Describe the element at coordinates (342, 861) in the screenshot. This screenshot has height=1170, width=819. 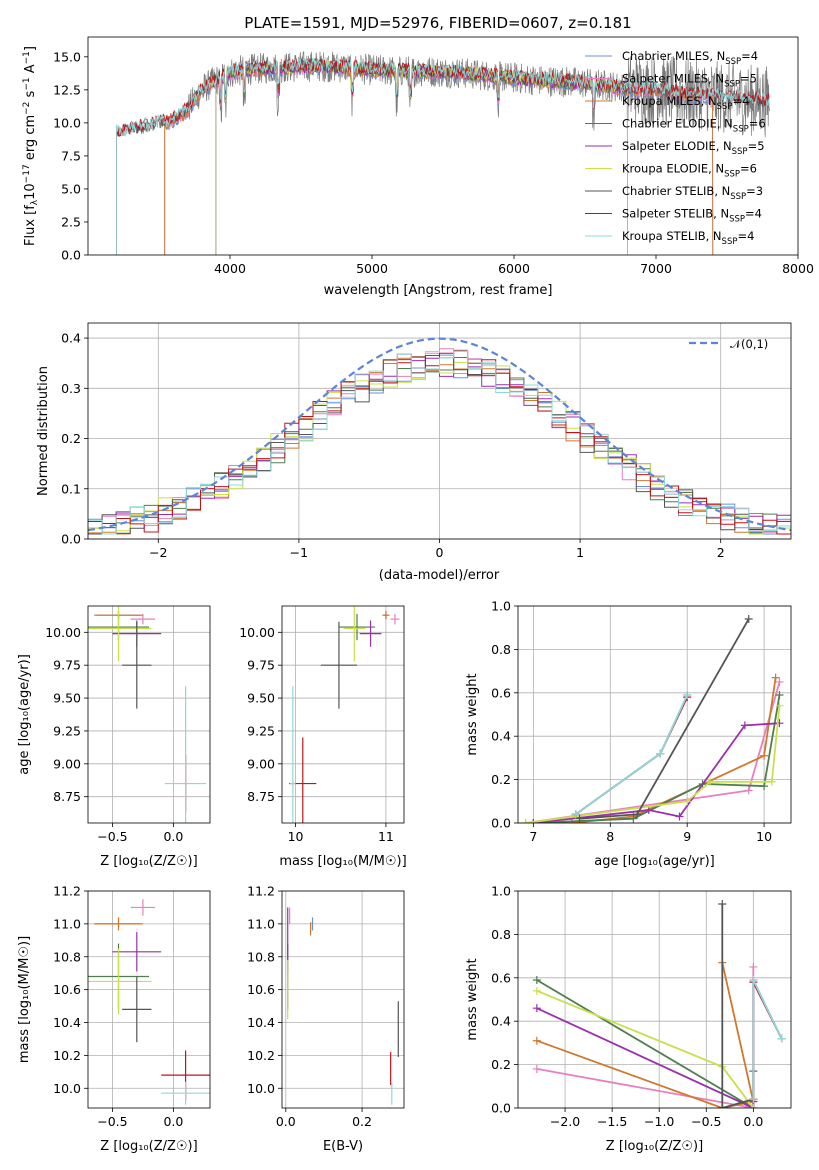
I see `age_vs_mass-x-label: mass [log₁₀(M/M☉)]` at that location.